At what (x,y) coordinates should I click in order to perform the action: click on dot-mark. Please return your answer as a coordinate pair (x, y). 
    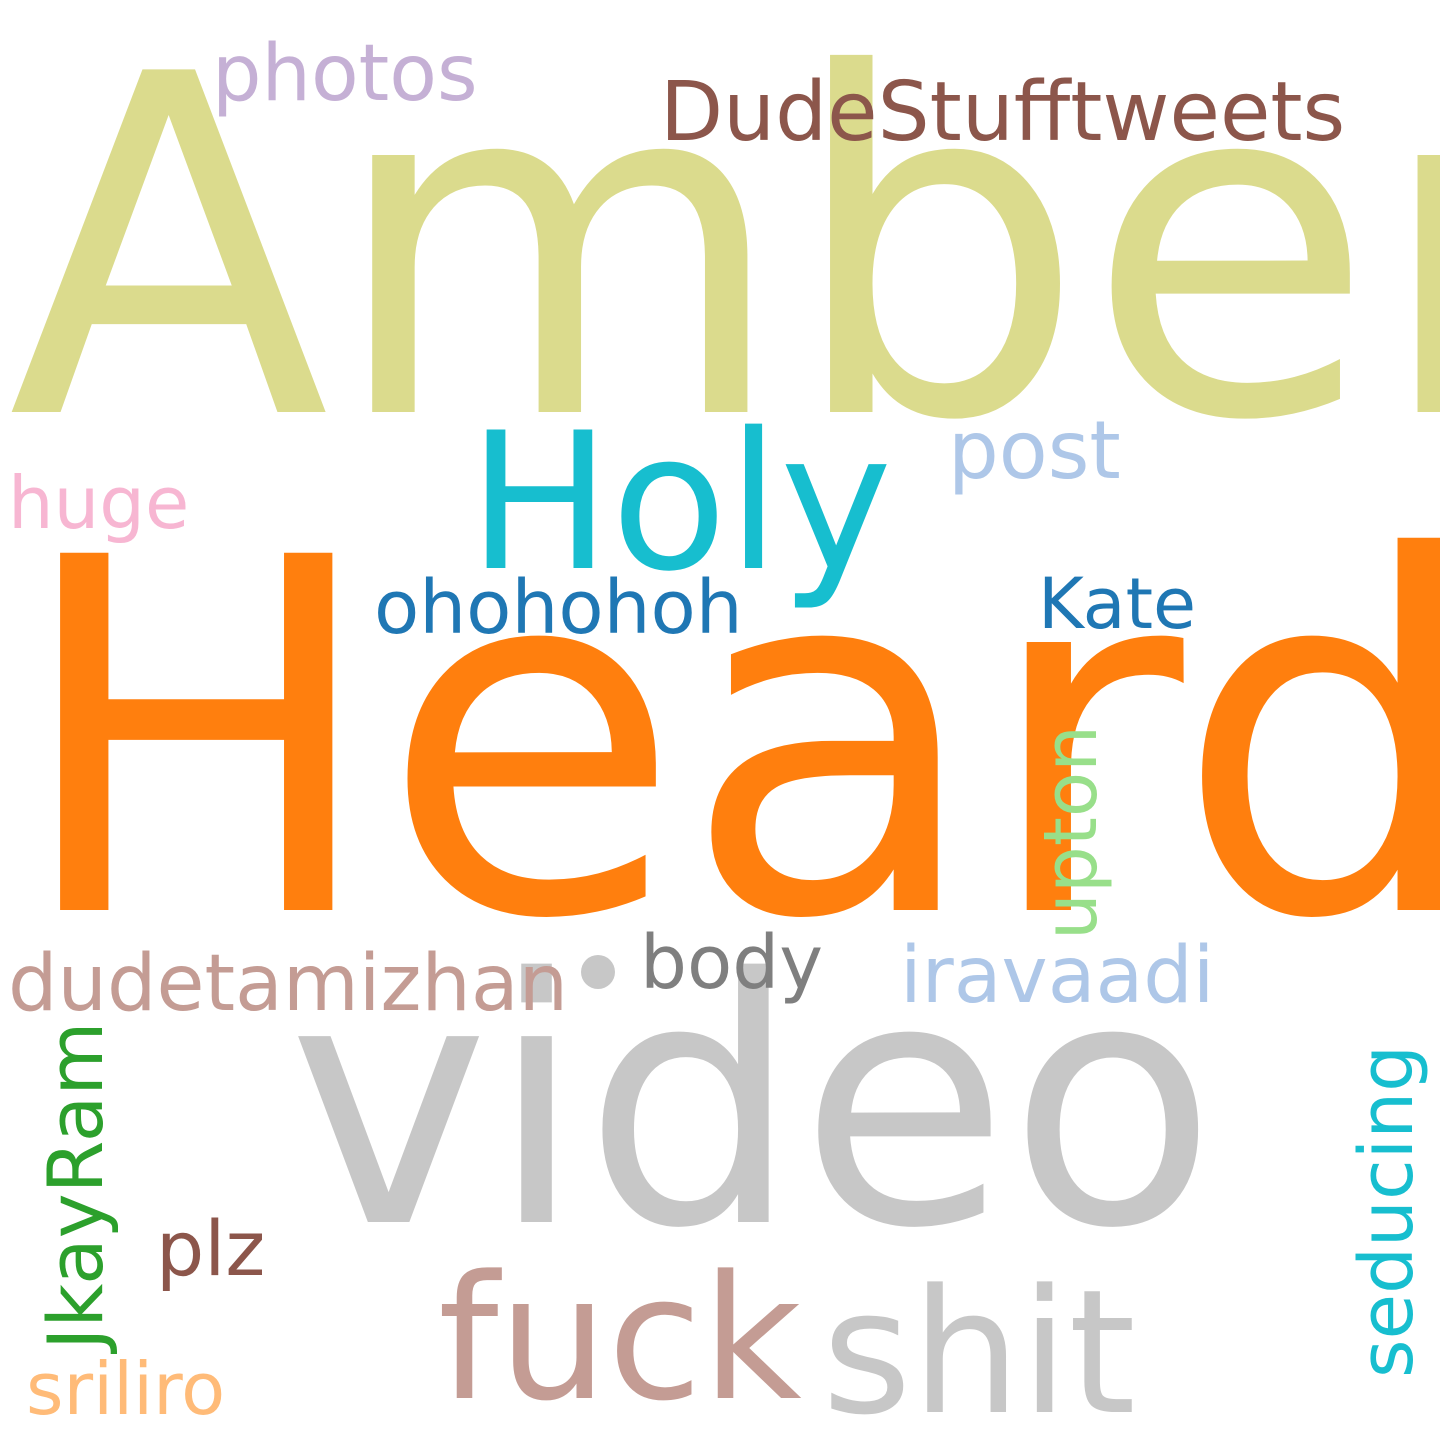
    Looking at the image, I should click on (598, 972).